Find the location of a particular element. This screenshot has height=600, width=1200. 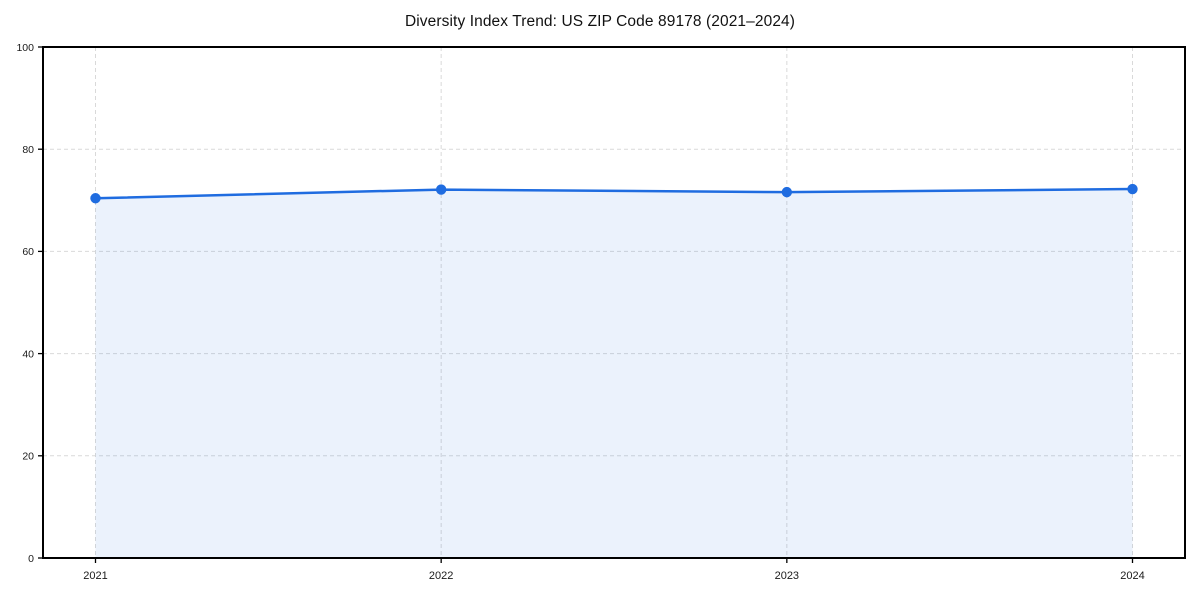

y-tick-label-0: 0 is located at coordinates (31, 559).